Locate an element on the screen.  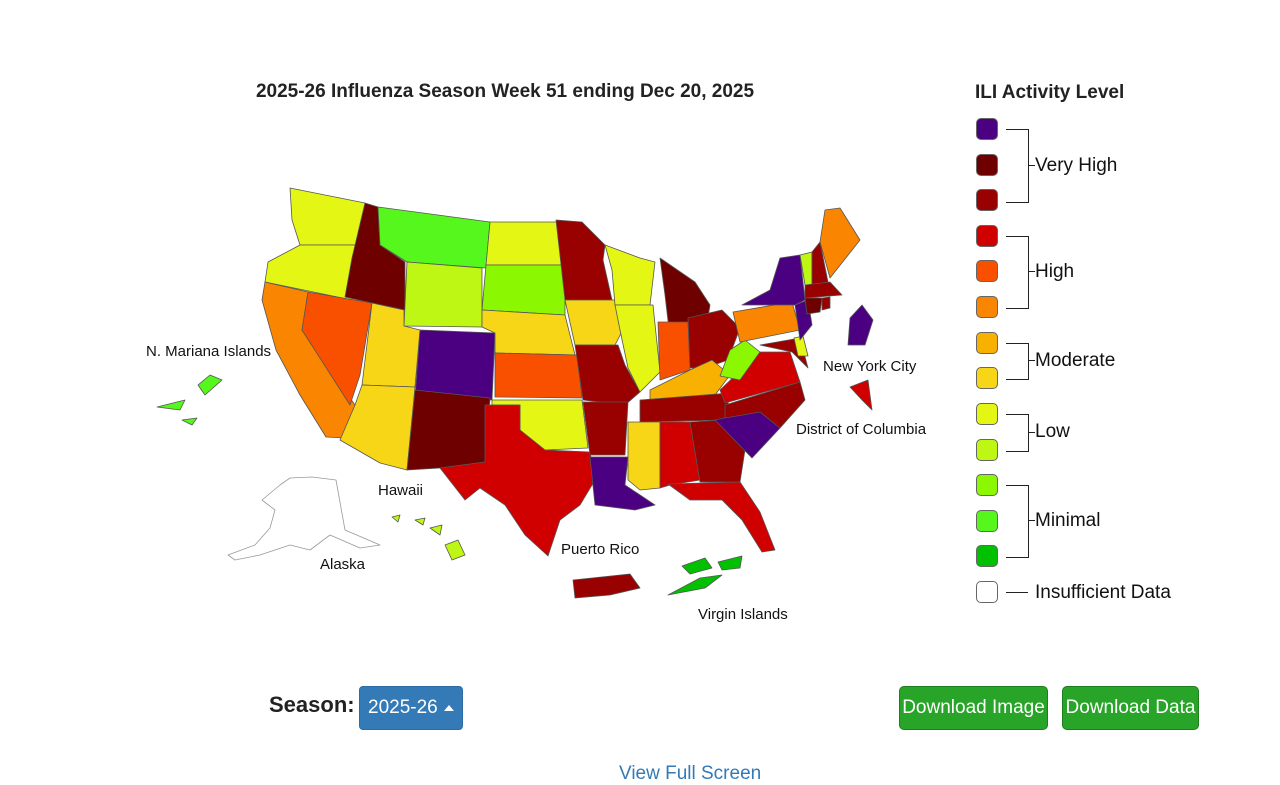
label-district-of-columbia: District of Columbia is located at coordinates (861, 429).